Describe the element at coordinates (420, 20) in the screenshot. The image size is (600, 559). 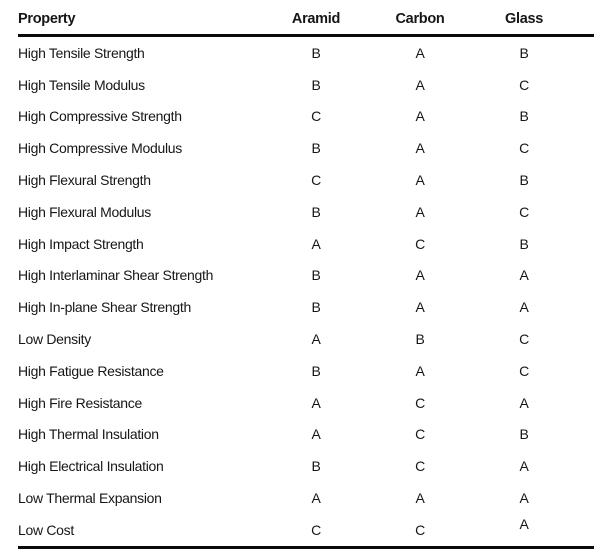
I see `column-header-carbon: Carbon` at that location.